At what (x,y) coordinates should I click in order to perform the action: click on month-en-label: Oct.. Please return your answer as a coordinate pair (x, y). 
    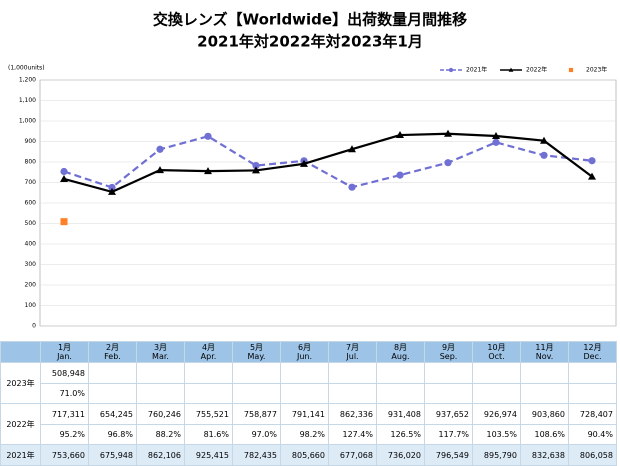
    Looking at the image, I should click on (496, 356).